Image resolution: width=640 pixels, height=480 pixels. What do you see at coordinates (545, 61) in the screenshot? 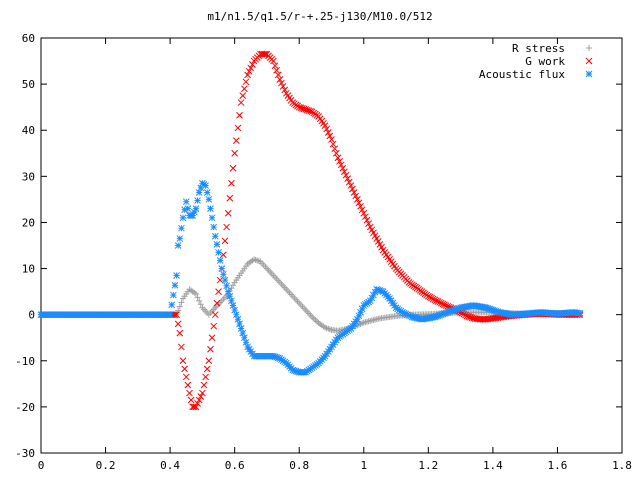
I see `legend-label: G work` at bounding box center [545, 61].